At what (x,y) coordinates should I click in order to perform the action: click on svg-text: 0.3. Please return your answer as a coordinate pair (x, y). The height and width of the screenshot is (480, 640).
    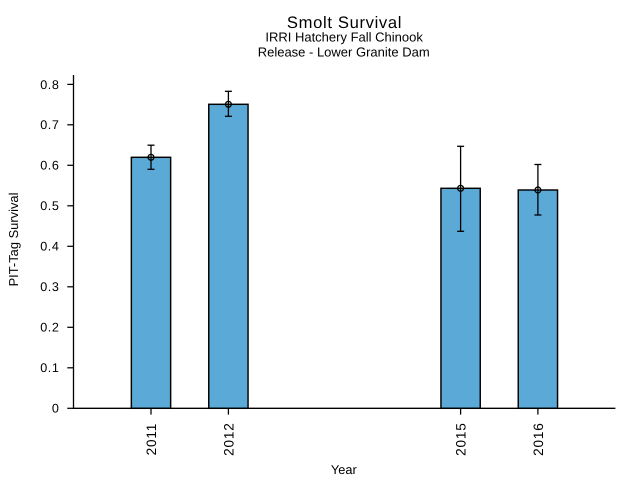
    Looking at the image, I should click on (49, 287).